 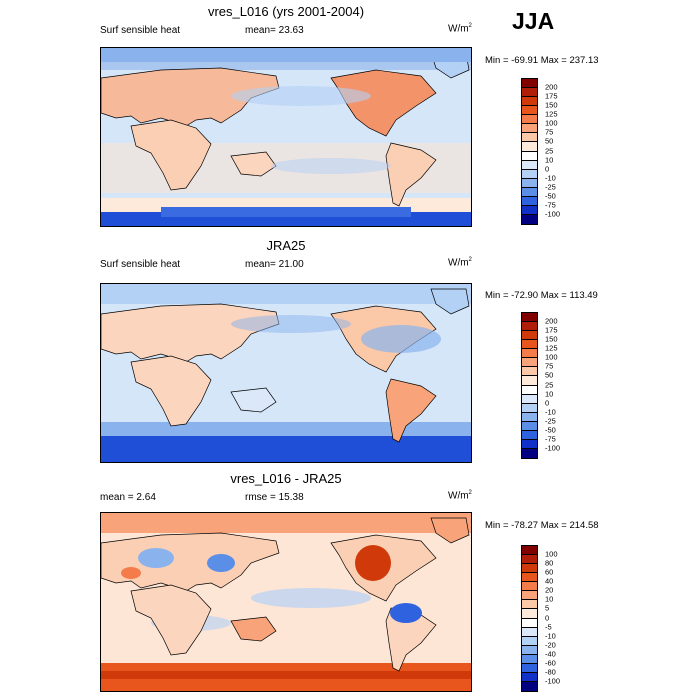 What do you see at coordinates (548, 627) in the screenshot?
I see `colorbar-tick-label: -5` at bounding box center [548, 627].